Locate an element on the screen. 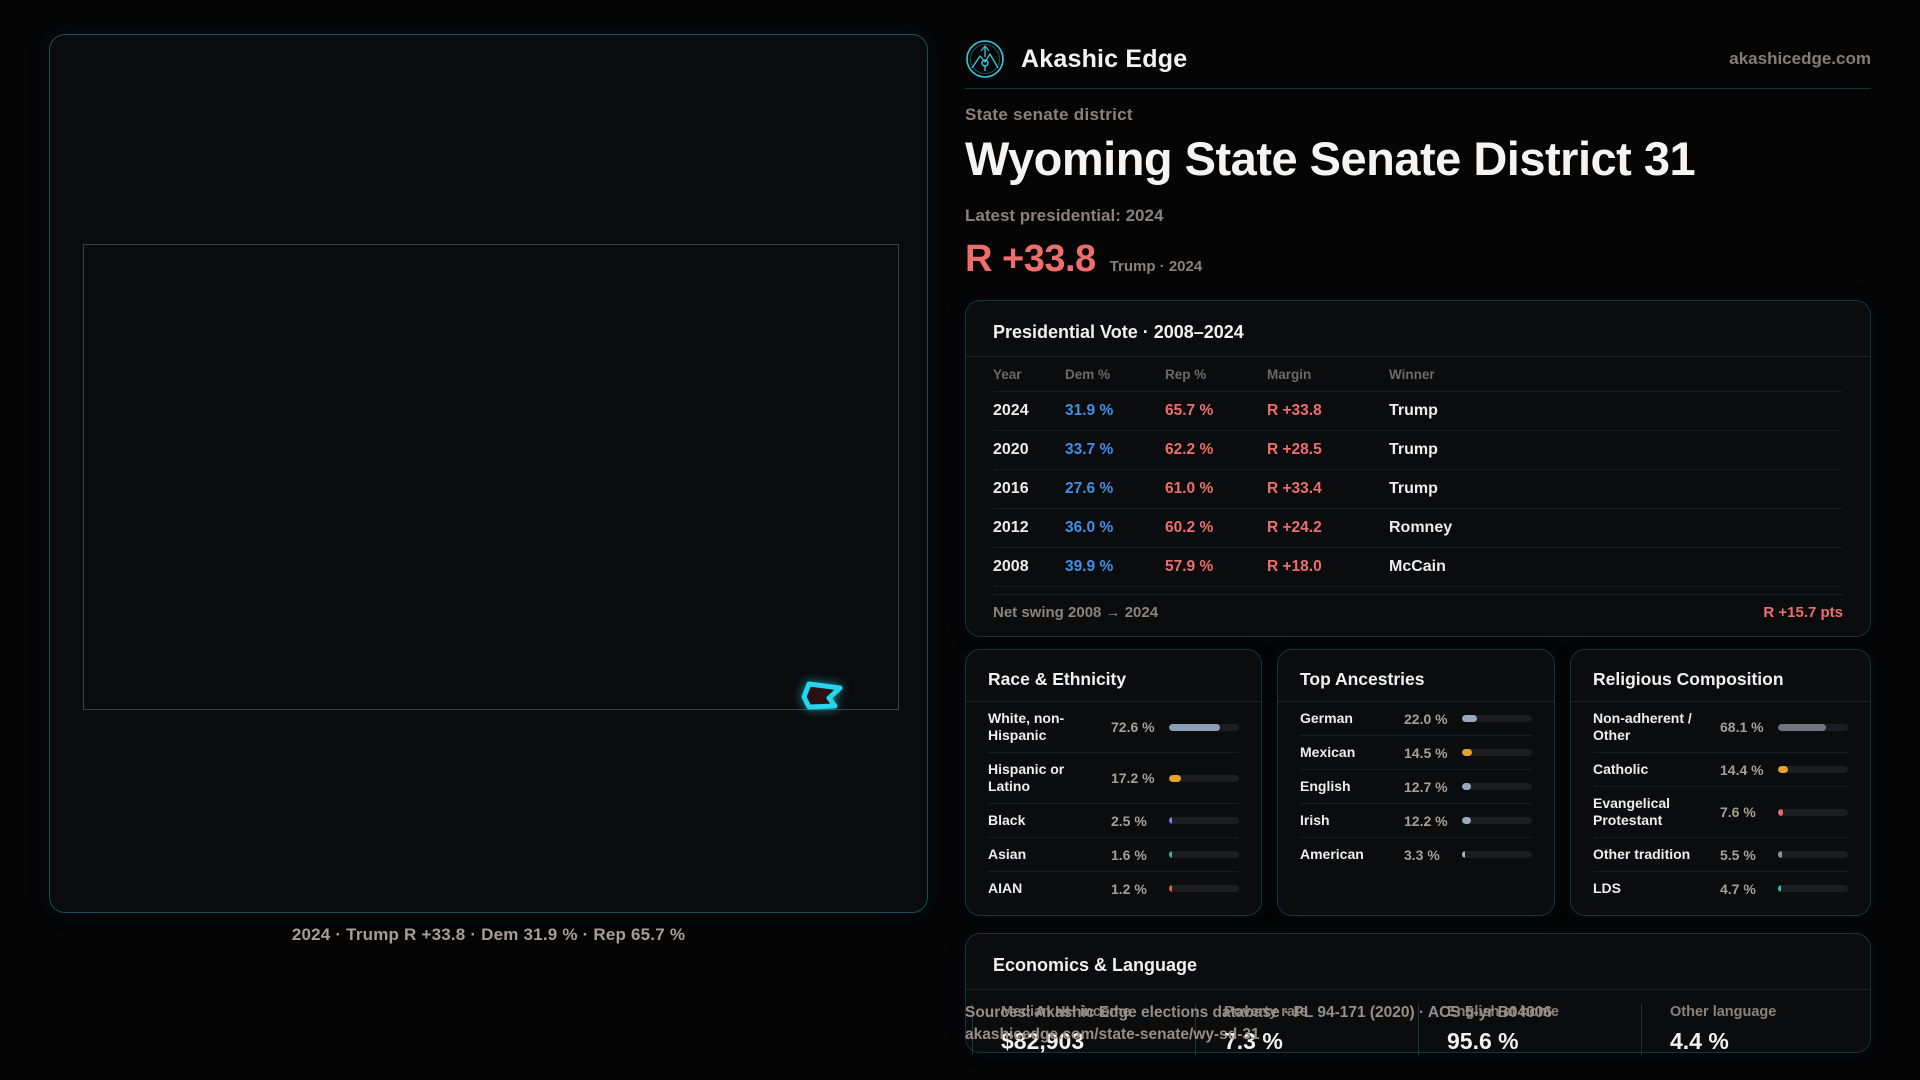 Image resolution: width=1920 pixels, height=1080 pixels. vote-table-row: 2012 36.0 % 60.2 % R +24.2 Romney is located at coordinates (1418, 528).